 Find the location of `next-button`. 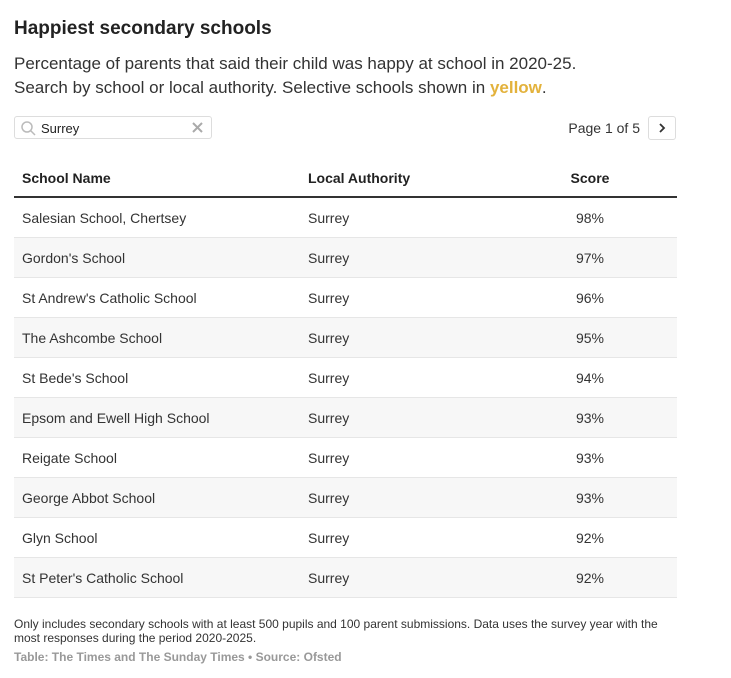

next-button is located at coordinates (662, 128).